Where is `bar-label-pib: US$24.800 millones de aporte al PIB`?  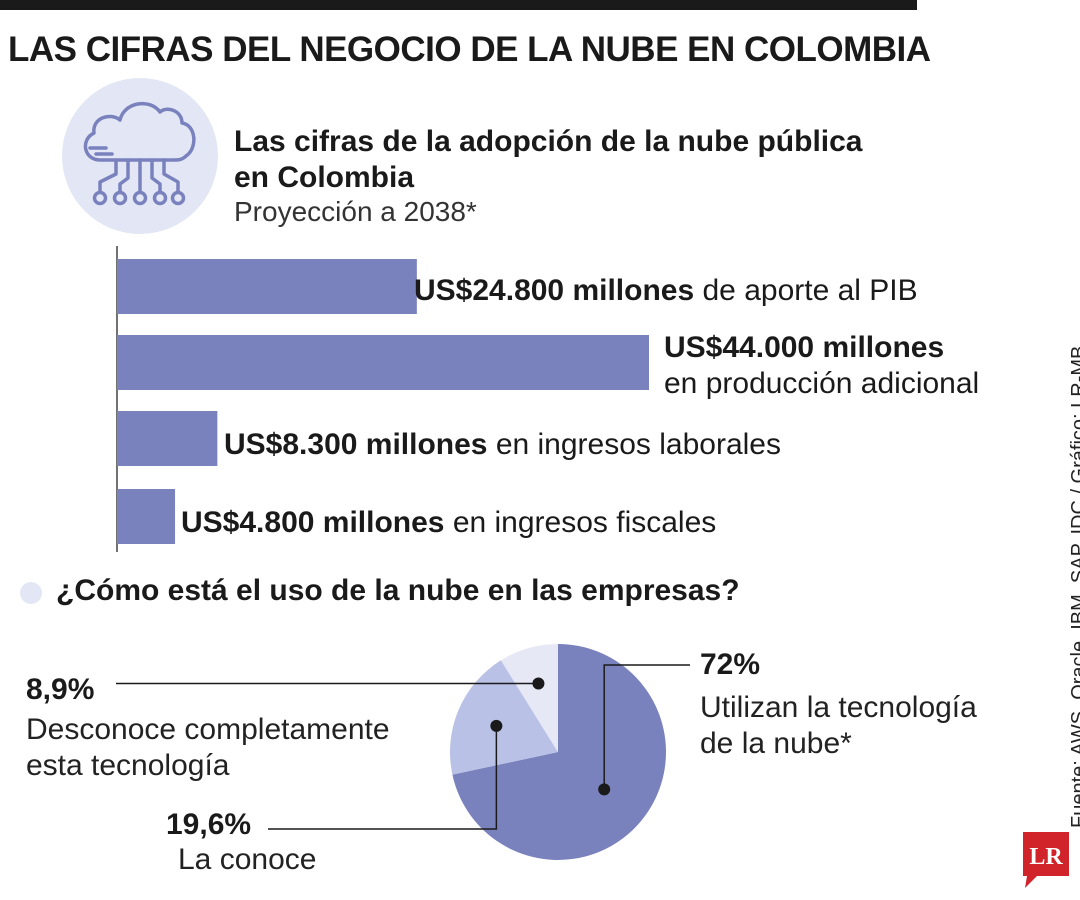 bar-label-pib: US$24.800 millones de aporte al PIB is located at coordinates (666, 291).